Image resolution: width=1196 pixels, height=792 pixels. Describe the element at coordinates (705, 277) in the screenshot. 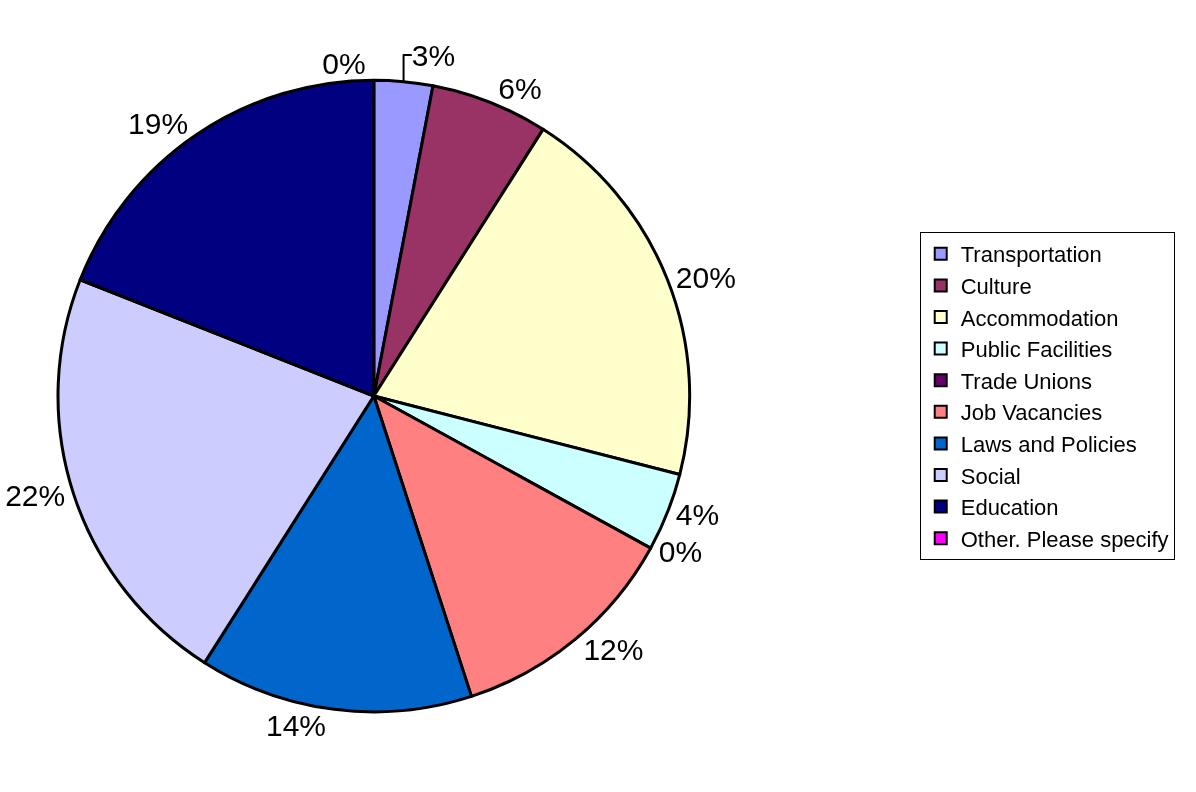

I see `data-label: 20%` at that location.